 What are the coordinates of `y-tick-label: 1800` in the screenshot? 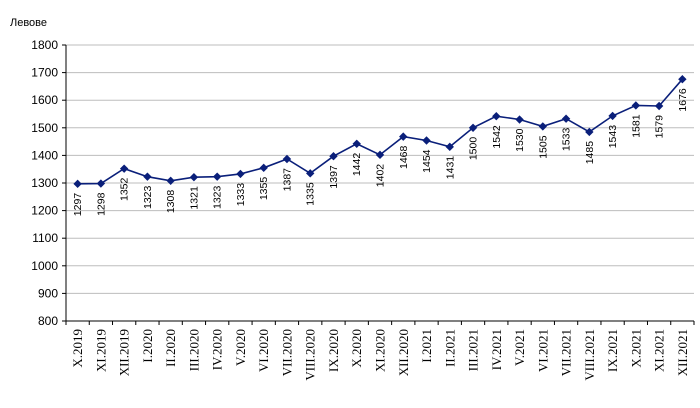 It's located at (44, 45).